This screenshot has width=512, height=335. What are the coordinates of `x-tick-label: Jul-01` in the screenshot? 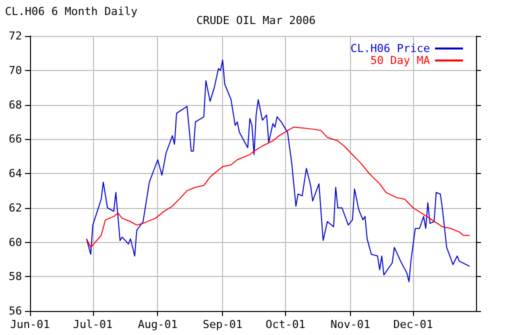 It's located at (92, 324).